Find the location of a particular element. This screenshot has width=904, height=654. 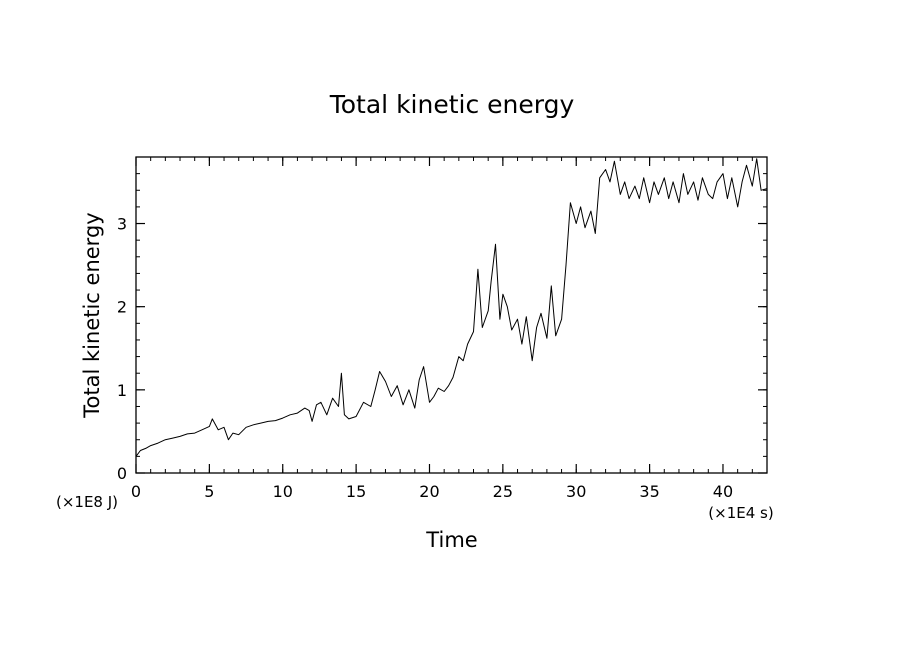

x-tick-label: 35 is located at coordinates (649, 491).